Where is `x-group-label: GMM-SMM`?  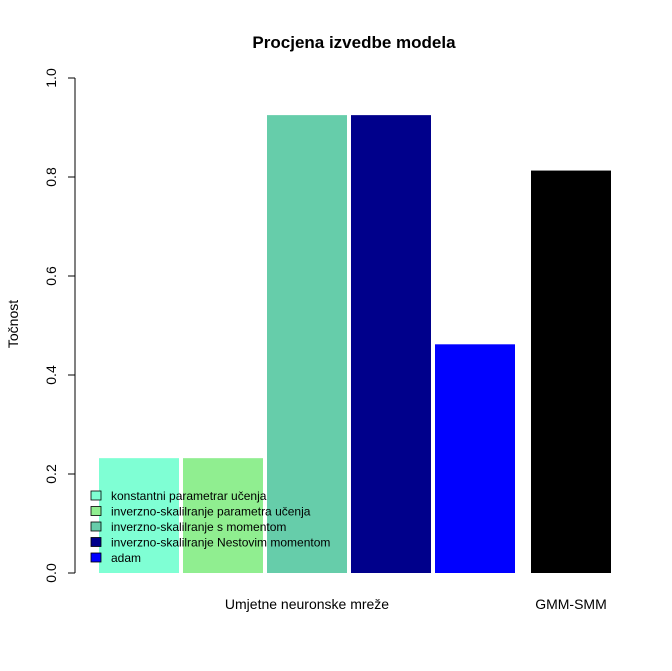 x-group-label: GMM-SMM is located at coordinates (571, 604).